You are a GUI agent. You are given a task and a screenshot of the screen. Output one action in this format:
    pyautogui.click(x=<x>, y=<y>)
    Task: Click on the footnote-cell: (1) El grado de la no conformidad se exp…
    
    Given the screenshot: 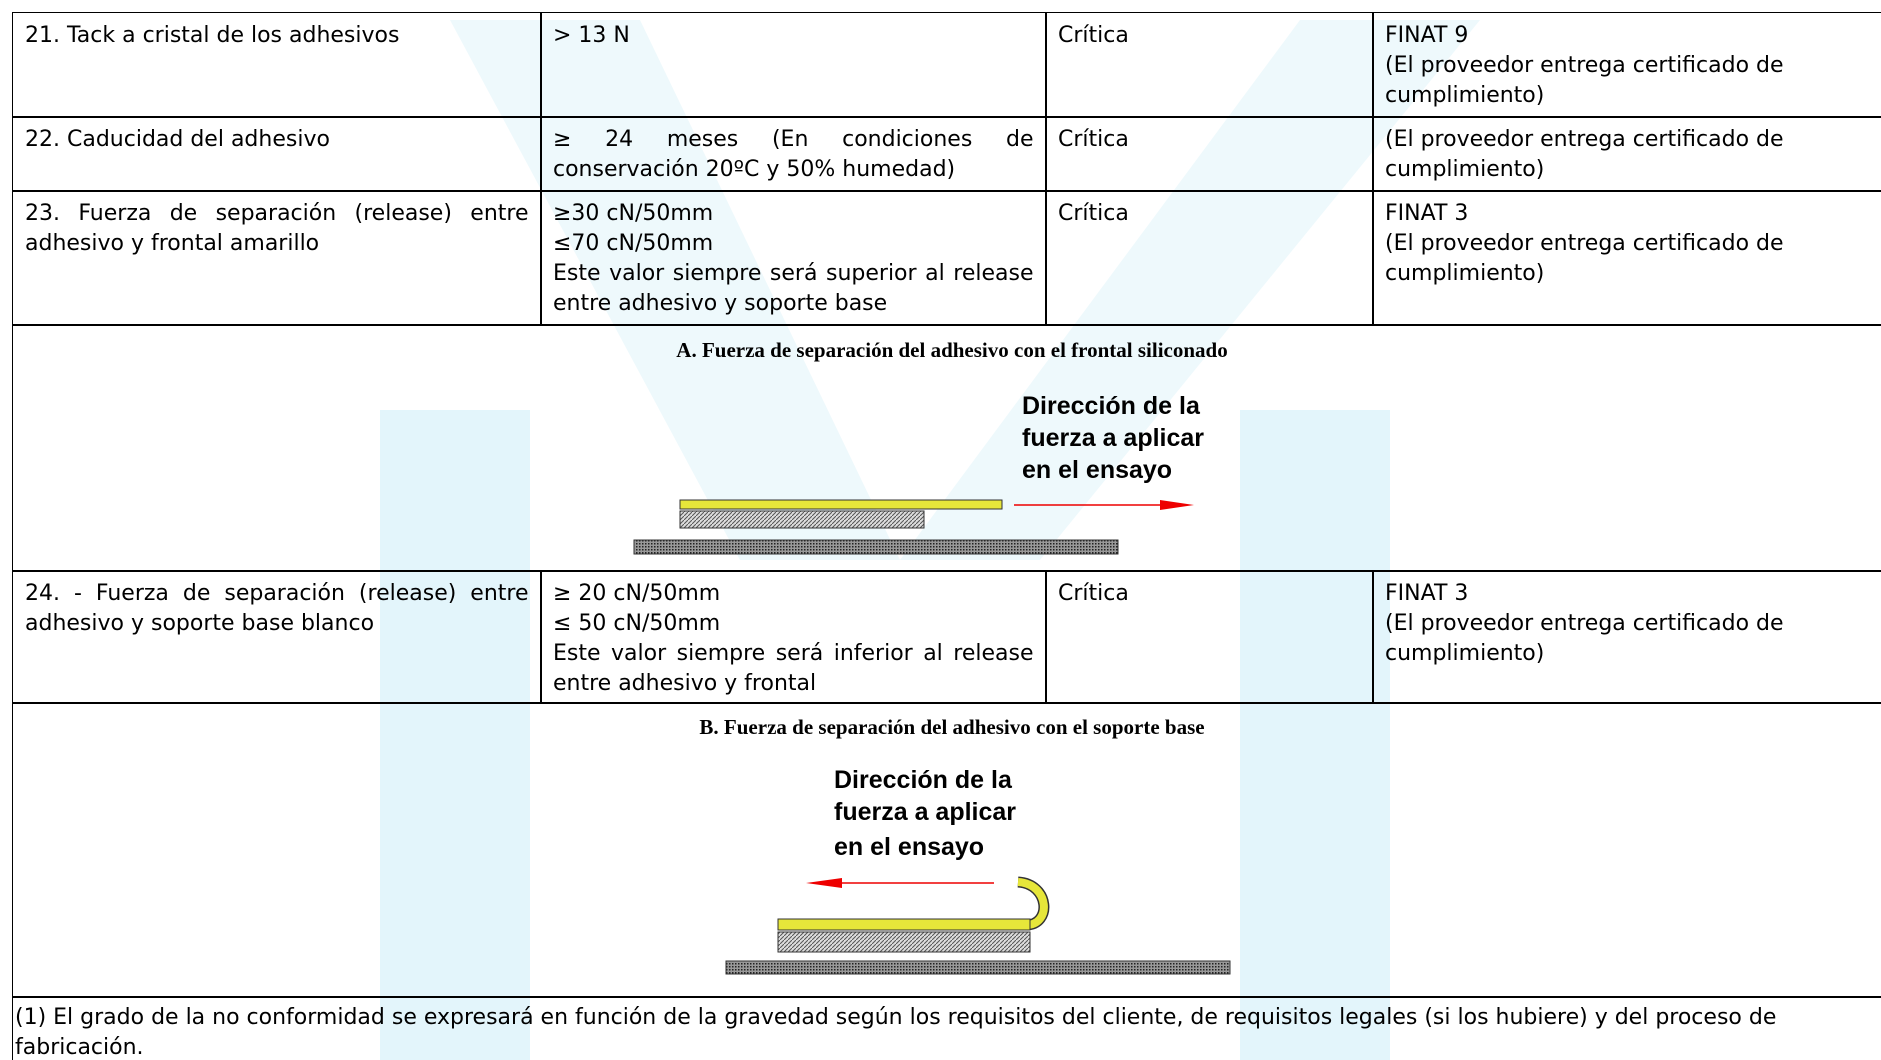 What is the action you would take?
    pyautogui.click(x=946, y=1028)
    